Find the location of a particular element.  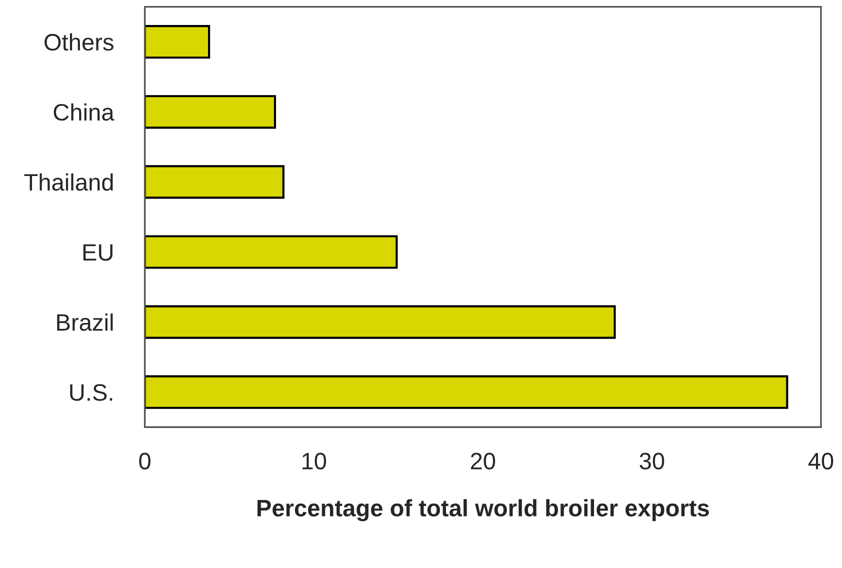

y-tick-label: Others is located at coordinates (79, 42).